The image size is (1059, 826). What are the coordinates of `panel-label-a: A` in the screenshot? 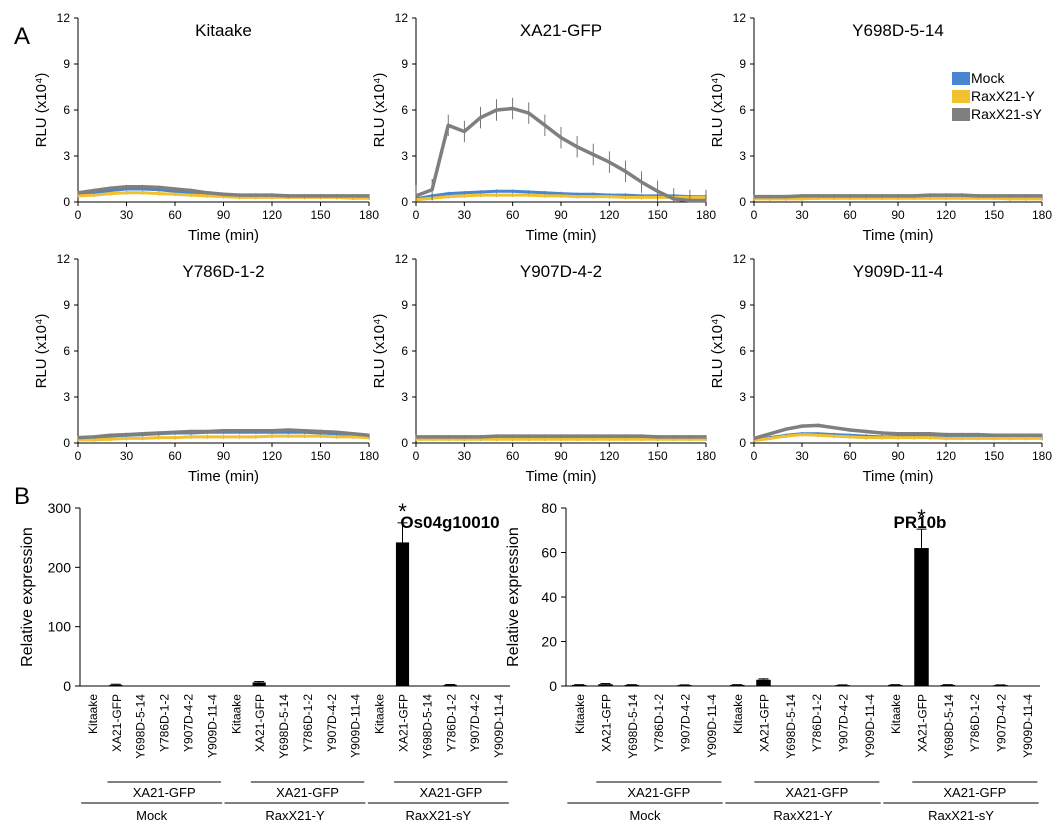 It's located at (22, 36).